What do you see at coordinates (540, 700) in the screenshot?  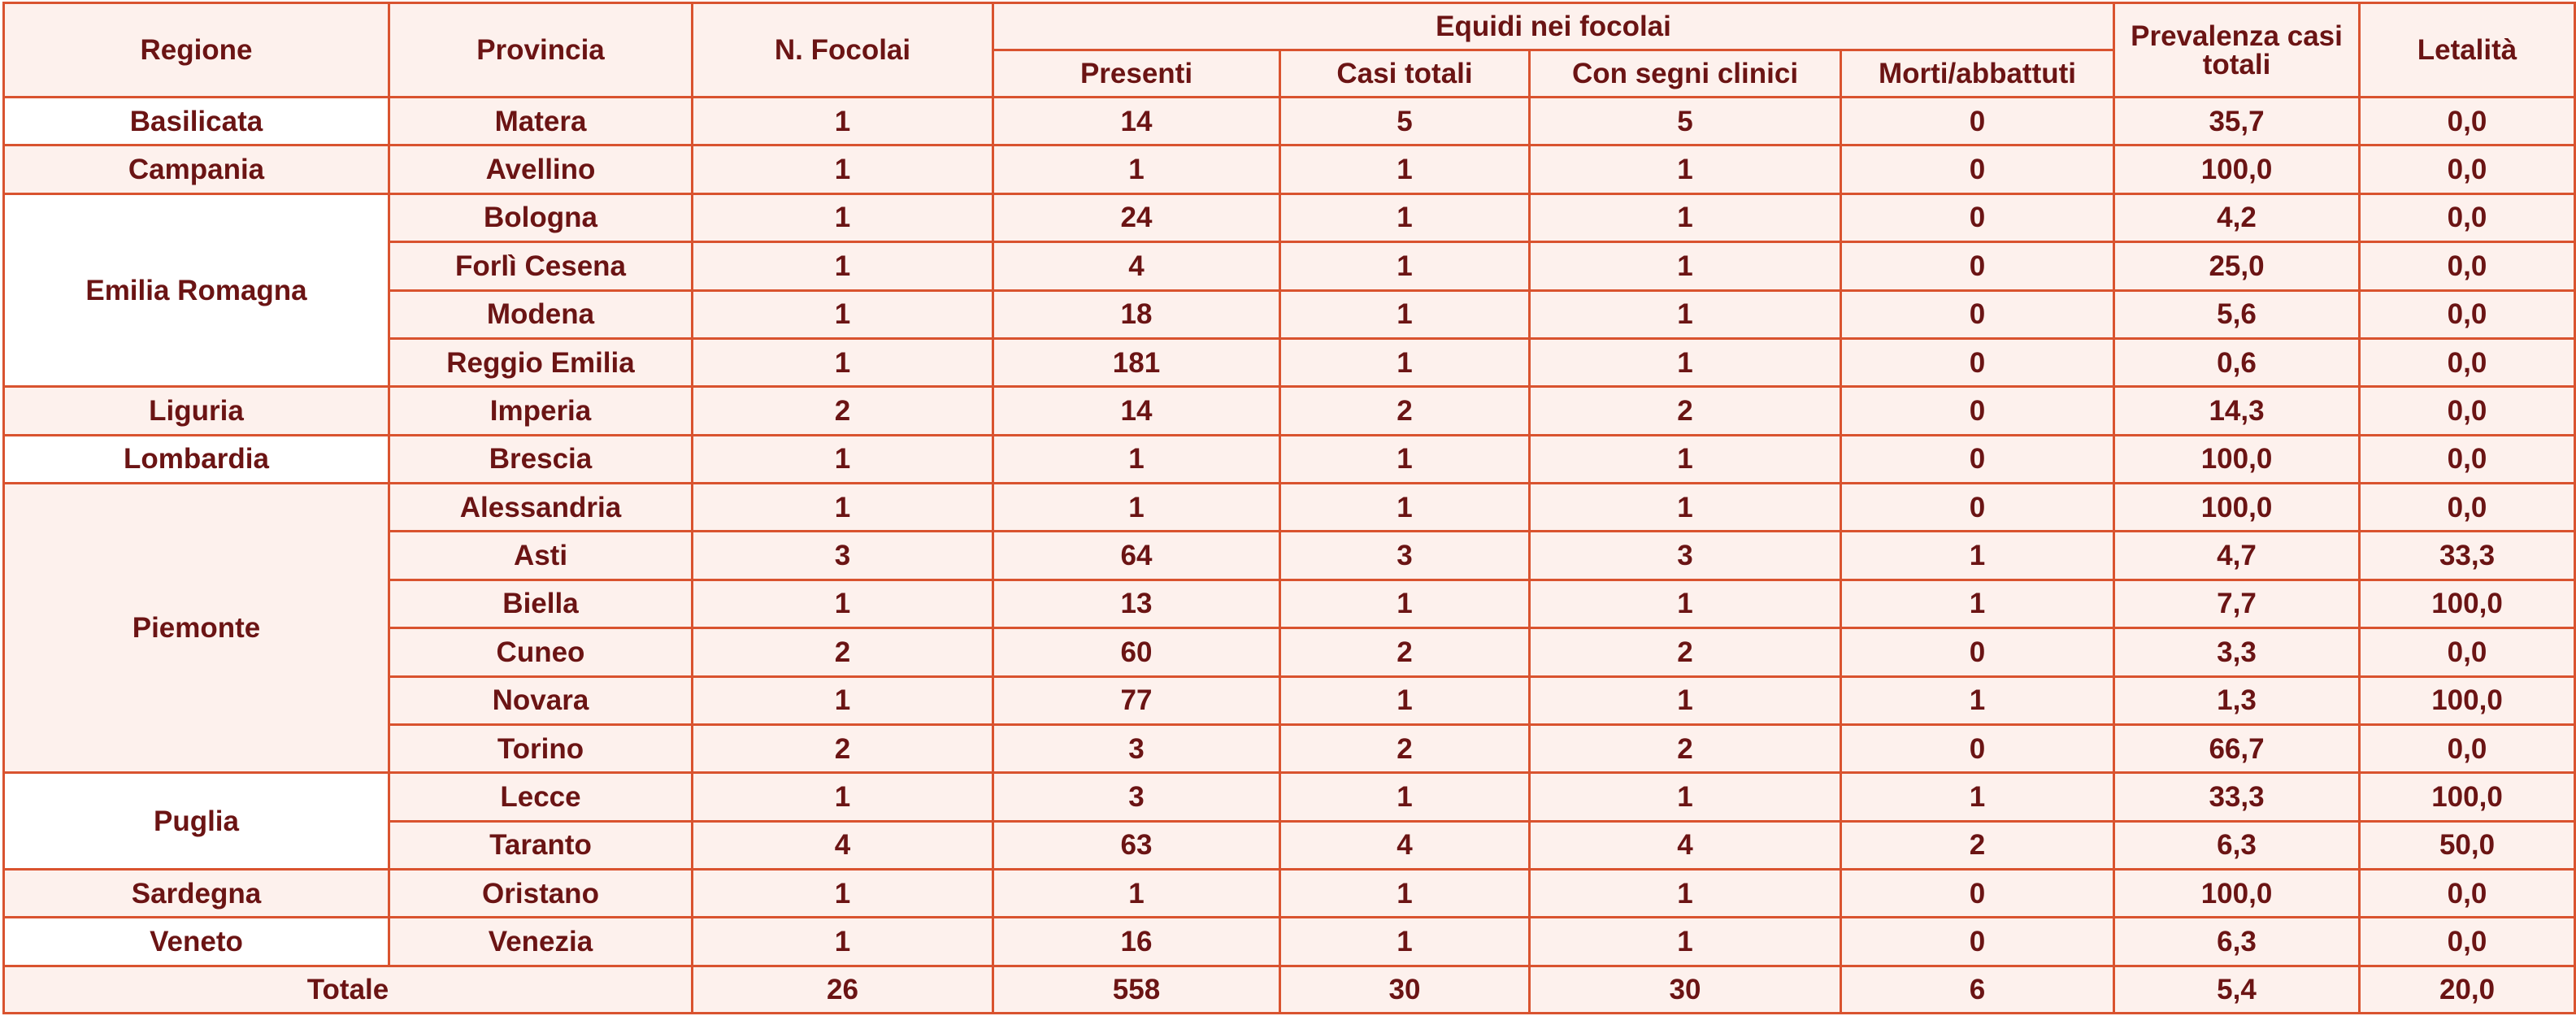 I see `cell-provincia: Novara` at bounding box center [540, 700].